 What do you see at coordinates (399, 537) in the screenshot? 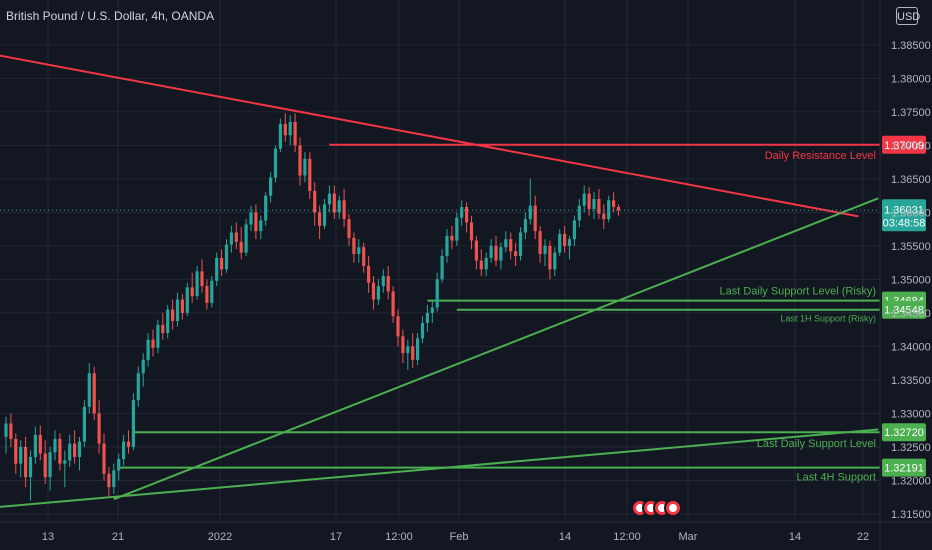
I see `x-tick-label: 12:00` at bounding box center [399, 537].